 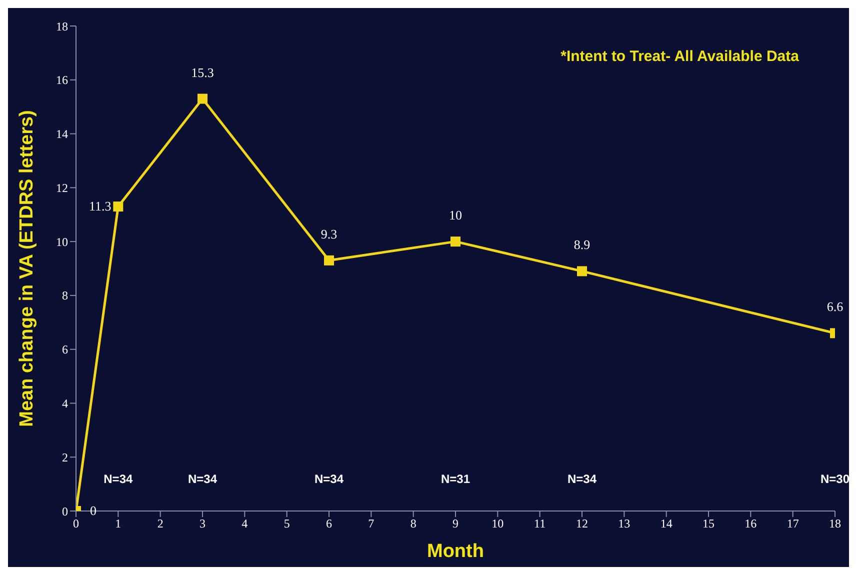 What do you see at coordinates (455, 215) in the screenshot?
I see `data-label: 10` at bounding box center [455, 215].